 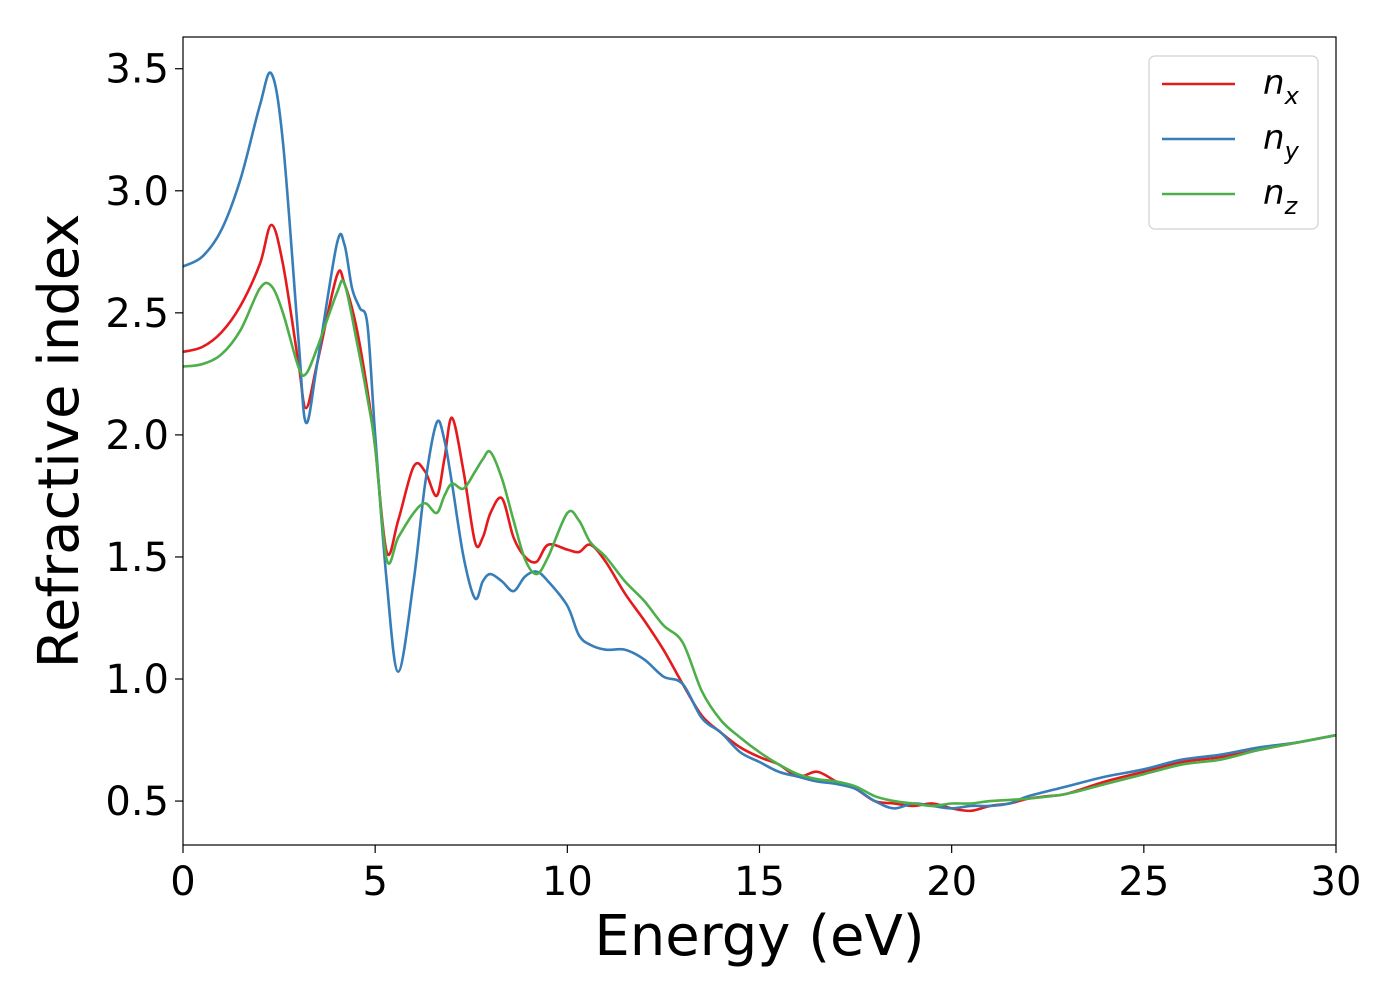 I want to click on y-tick-label: 1.5, so click(x=137, y=558).